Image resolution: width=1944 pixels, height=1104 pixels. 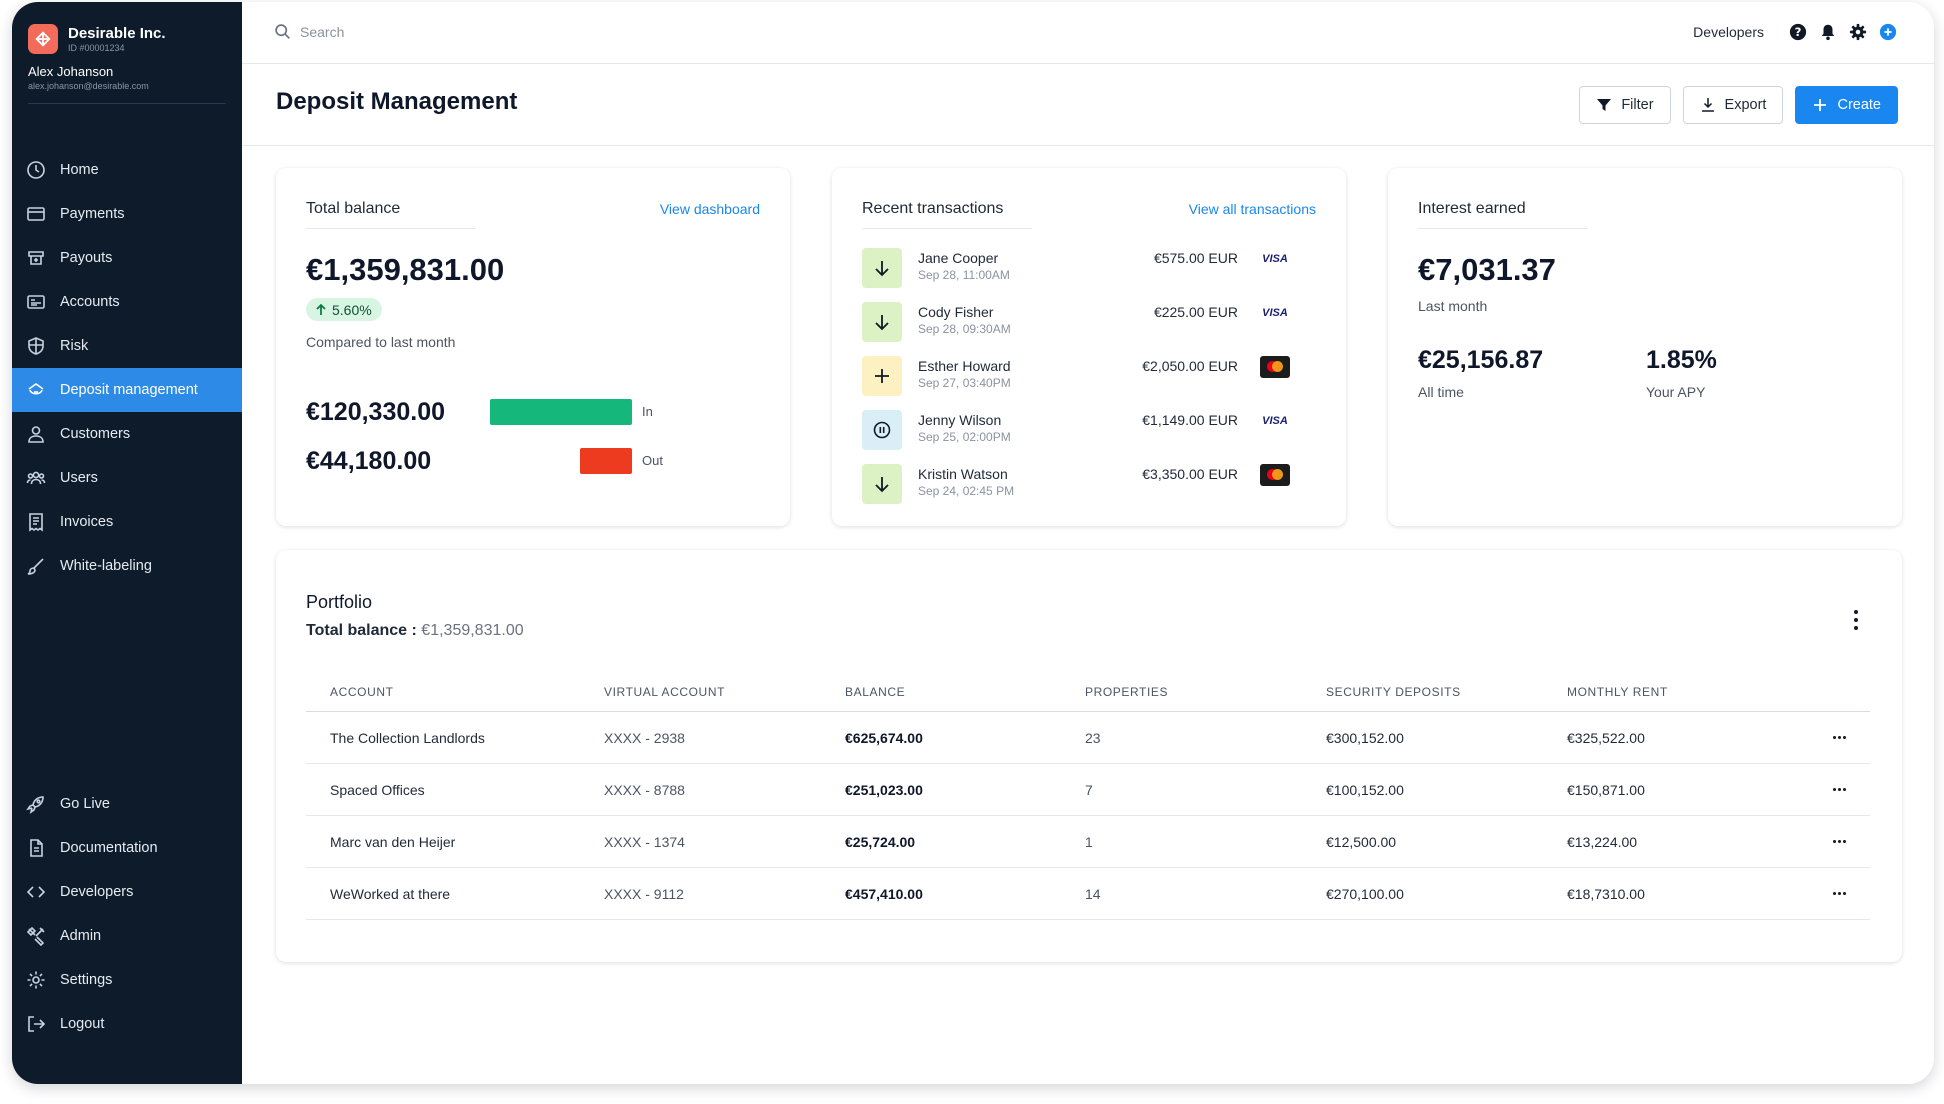 I want to click on in-bar, so click(x=561, y=412).